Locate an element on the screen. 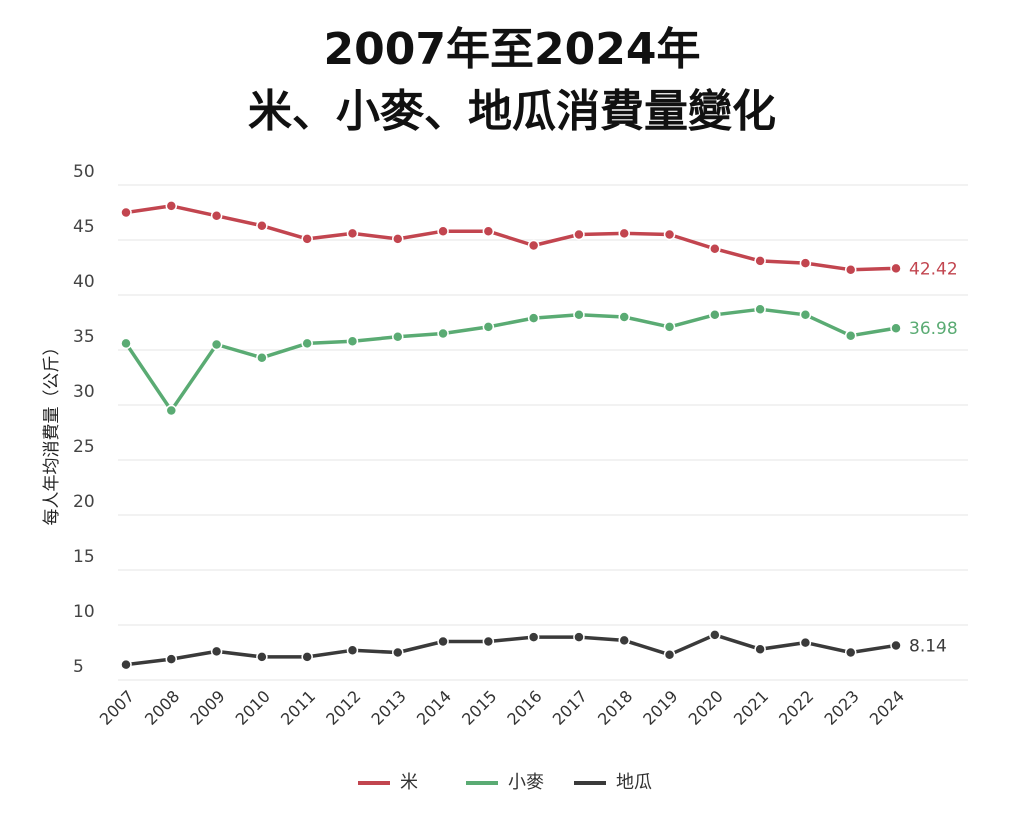  x-tick-label: 2022 is located at coordinates (796, 708).